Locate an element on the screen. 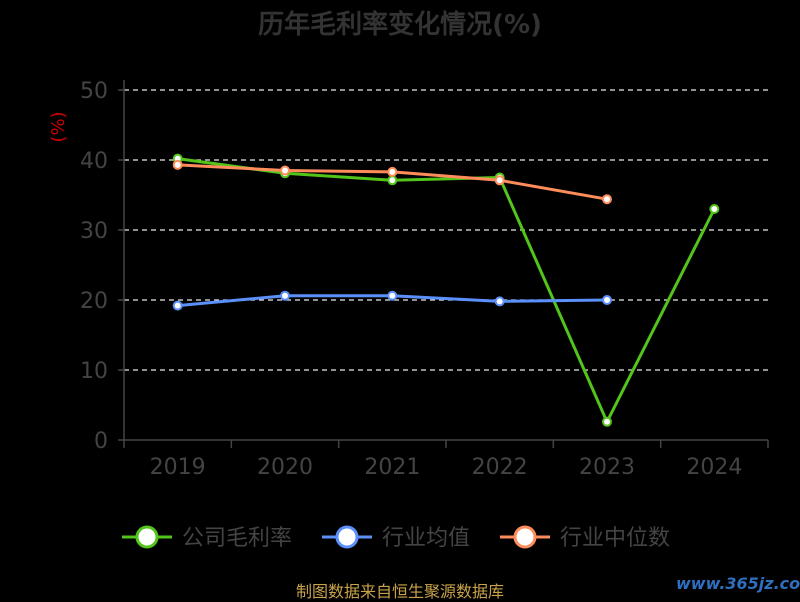 This screenshot has height=602, width=800. chart-title: 历年毛利率变化情况(%) is located at coordinates (400, 25).